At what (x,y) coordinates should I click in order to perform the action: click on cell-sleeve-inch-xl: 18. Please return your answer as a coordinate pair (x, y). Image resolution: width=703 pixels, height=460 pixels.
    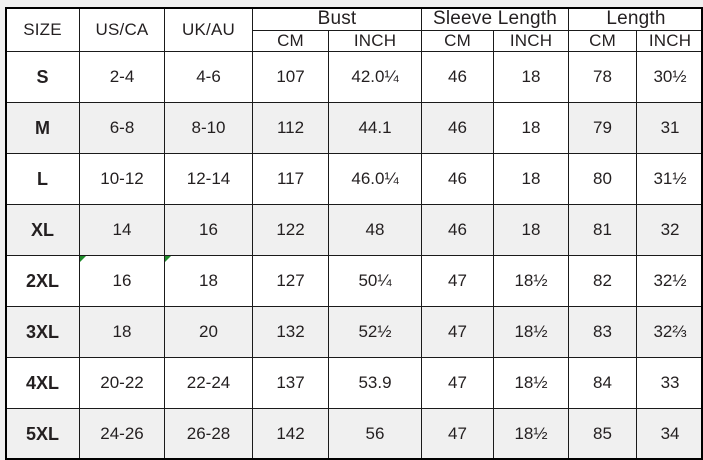
    Looking at the image, I should click on (531, 230).